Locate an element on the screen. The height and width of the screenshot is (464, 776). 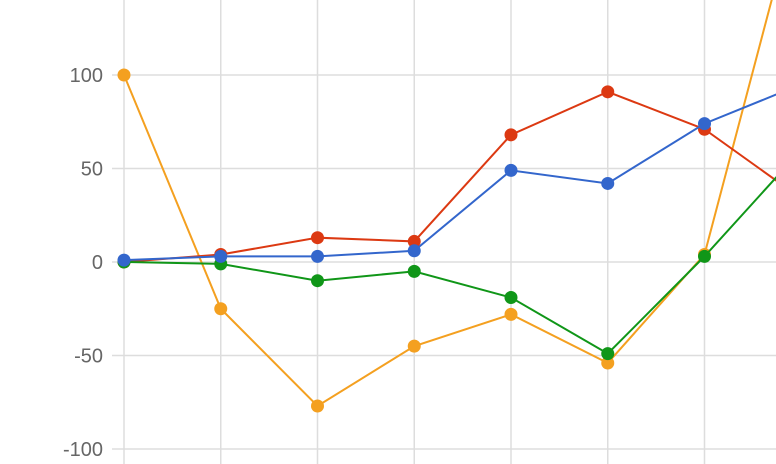
y-axis-tick-labels: 100 50 0 -50 -100 is located at coordinates (83, 263).